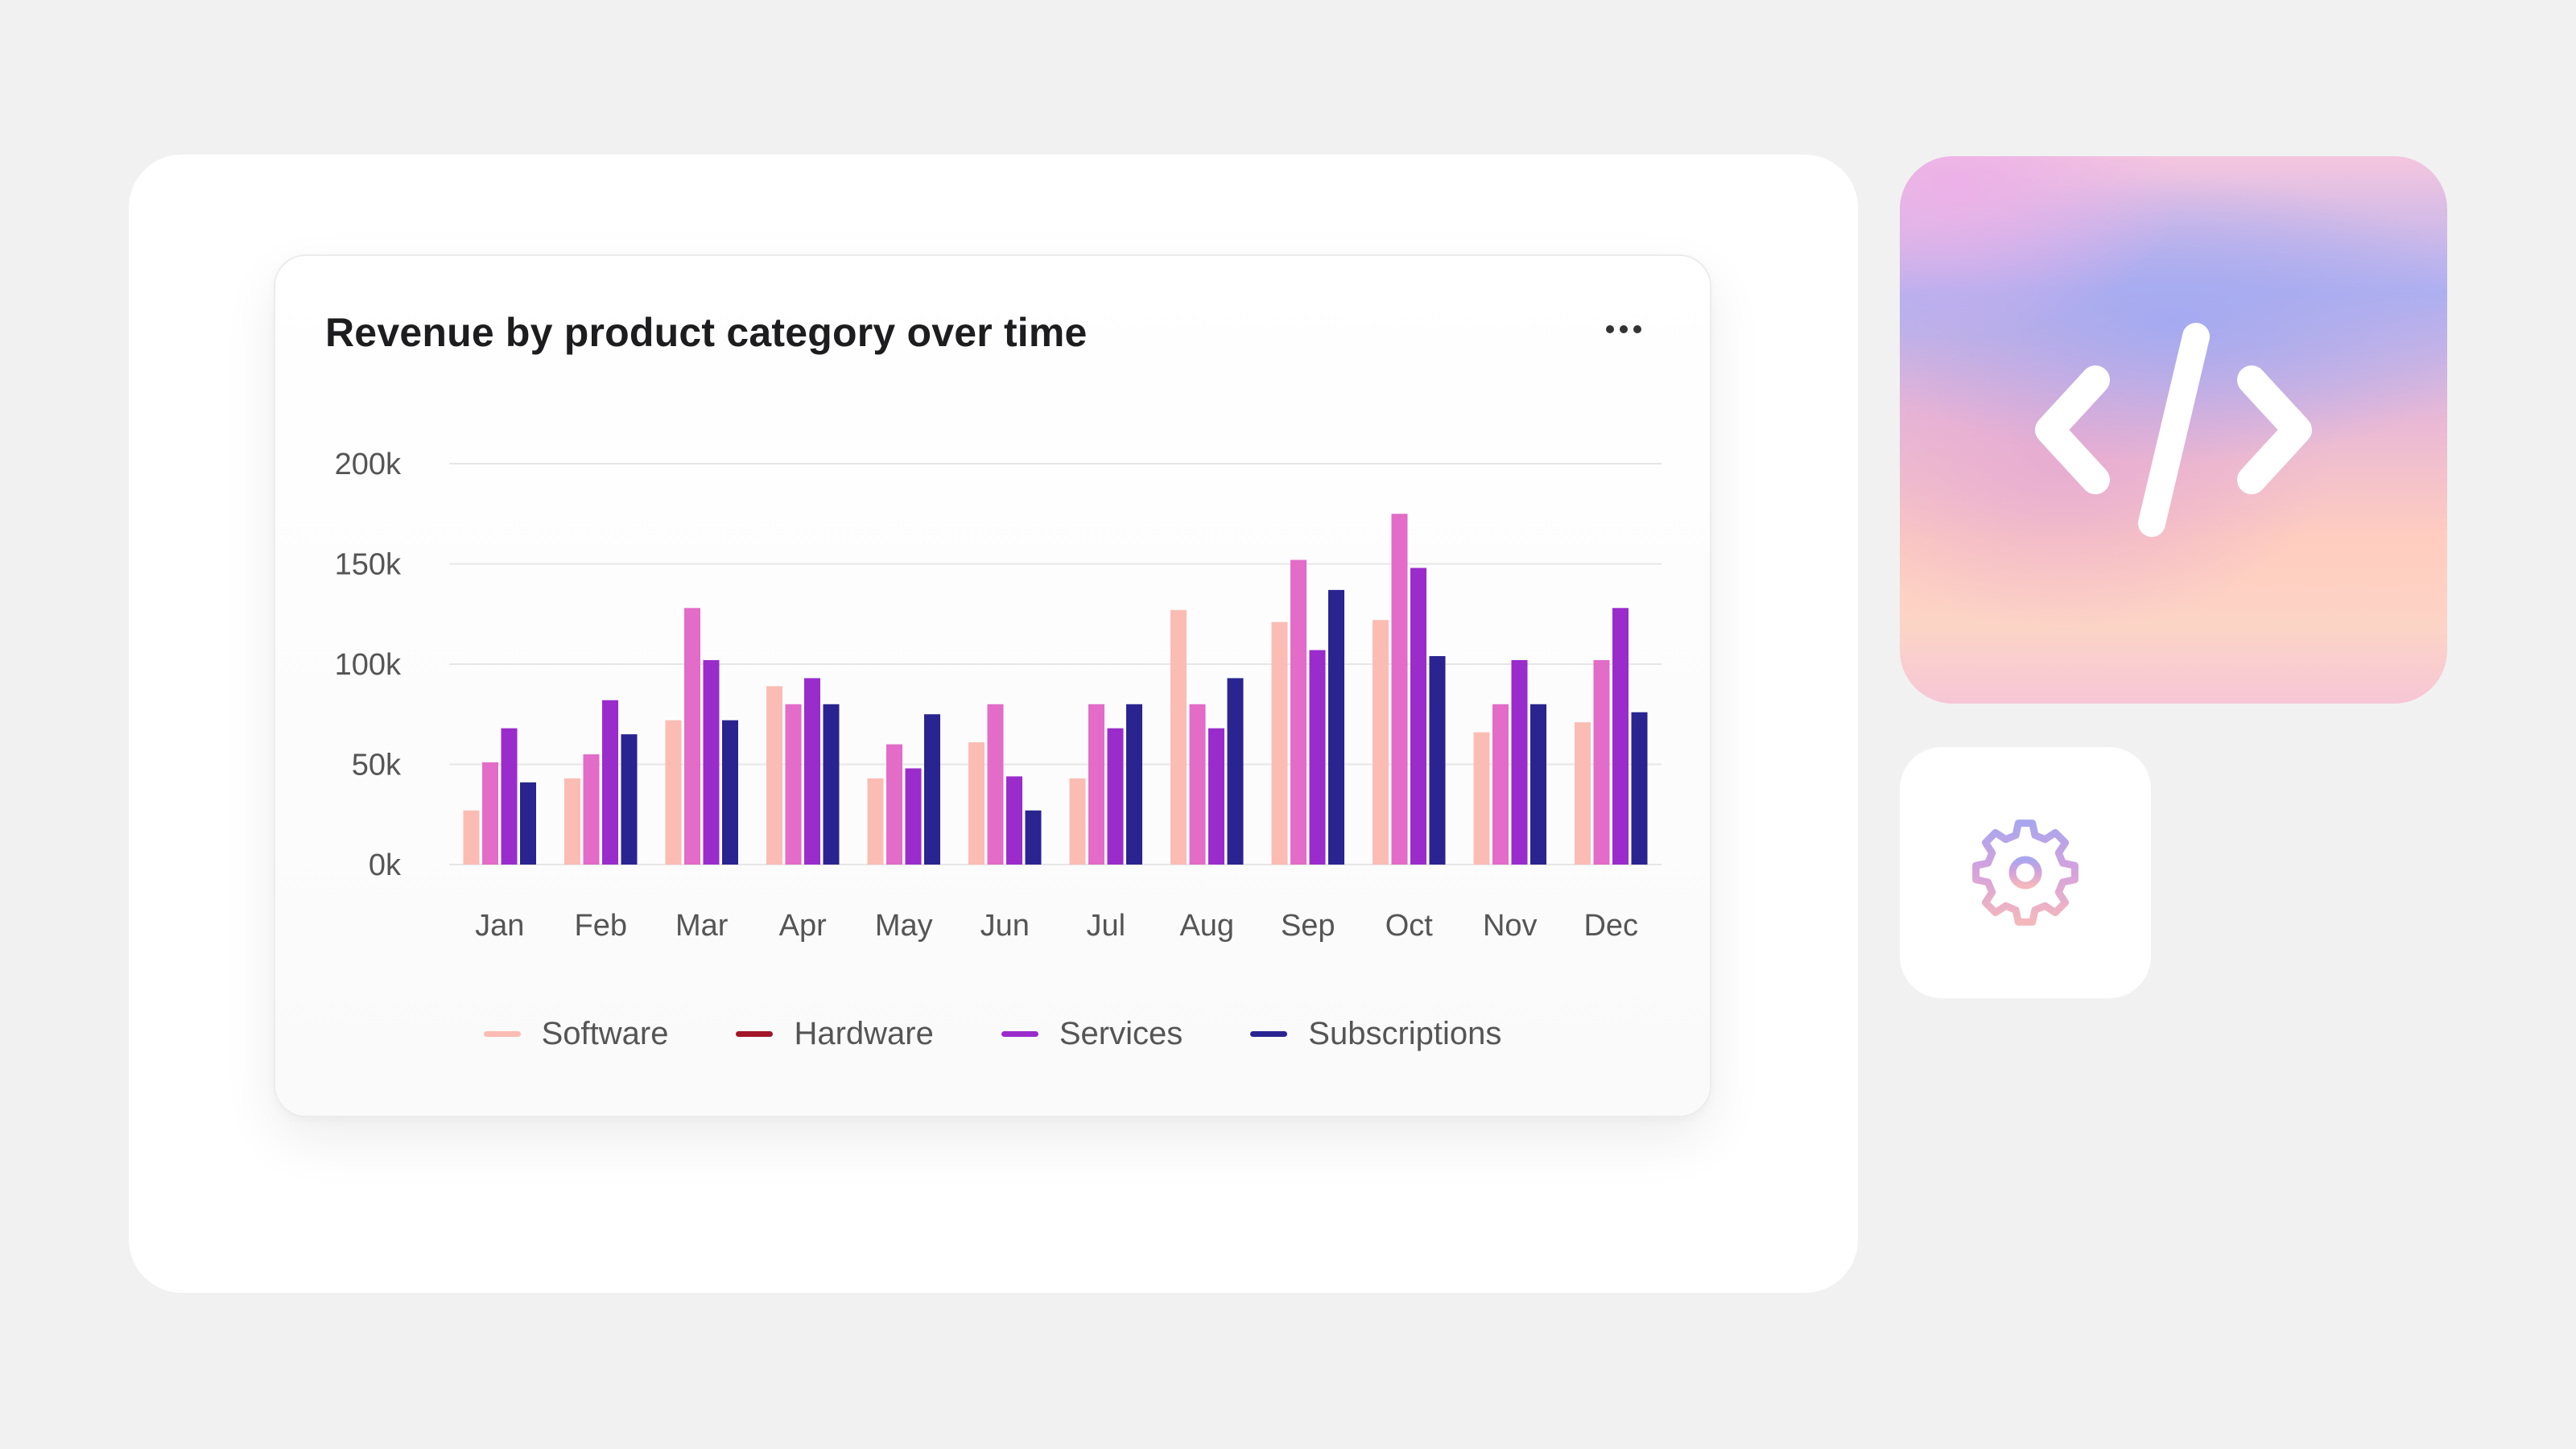 The width and height of the screenshot is (2576, 1449). I want to click on bar-services-jan, so click(509, 796).